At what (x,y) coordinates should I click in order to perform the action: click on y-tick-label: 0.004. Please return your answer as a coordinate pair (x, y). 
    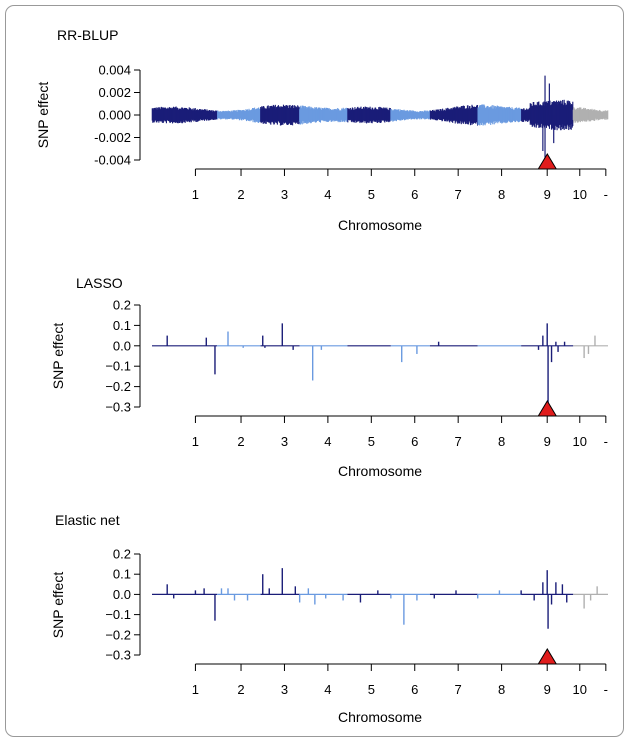
    Looking at the image, I should click on (114, 70).